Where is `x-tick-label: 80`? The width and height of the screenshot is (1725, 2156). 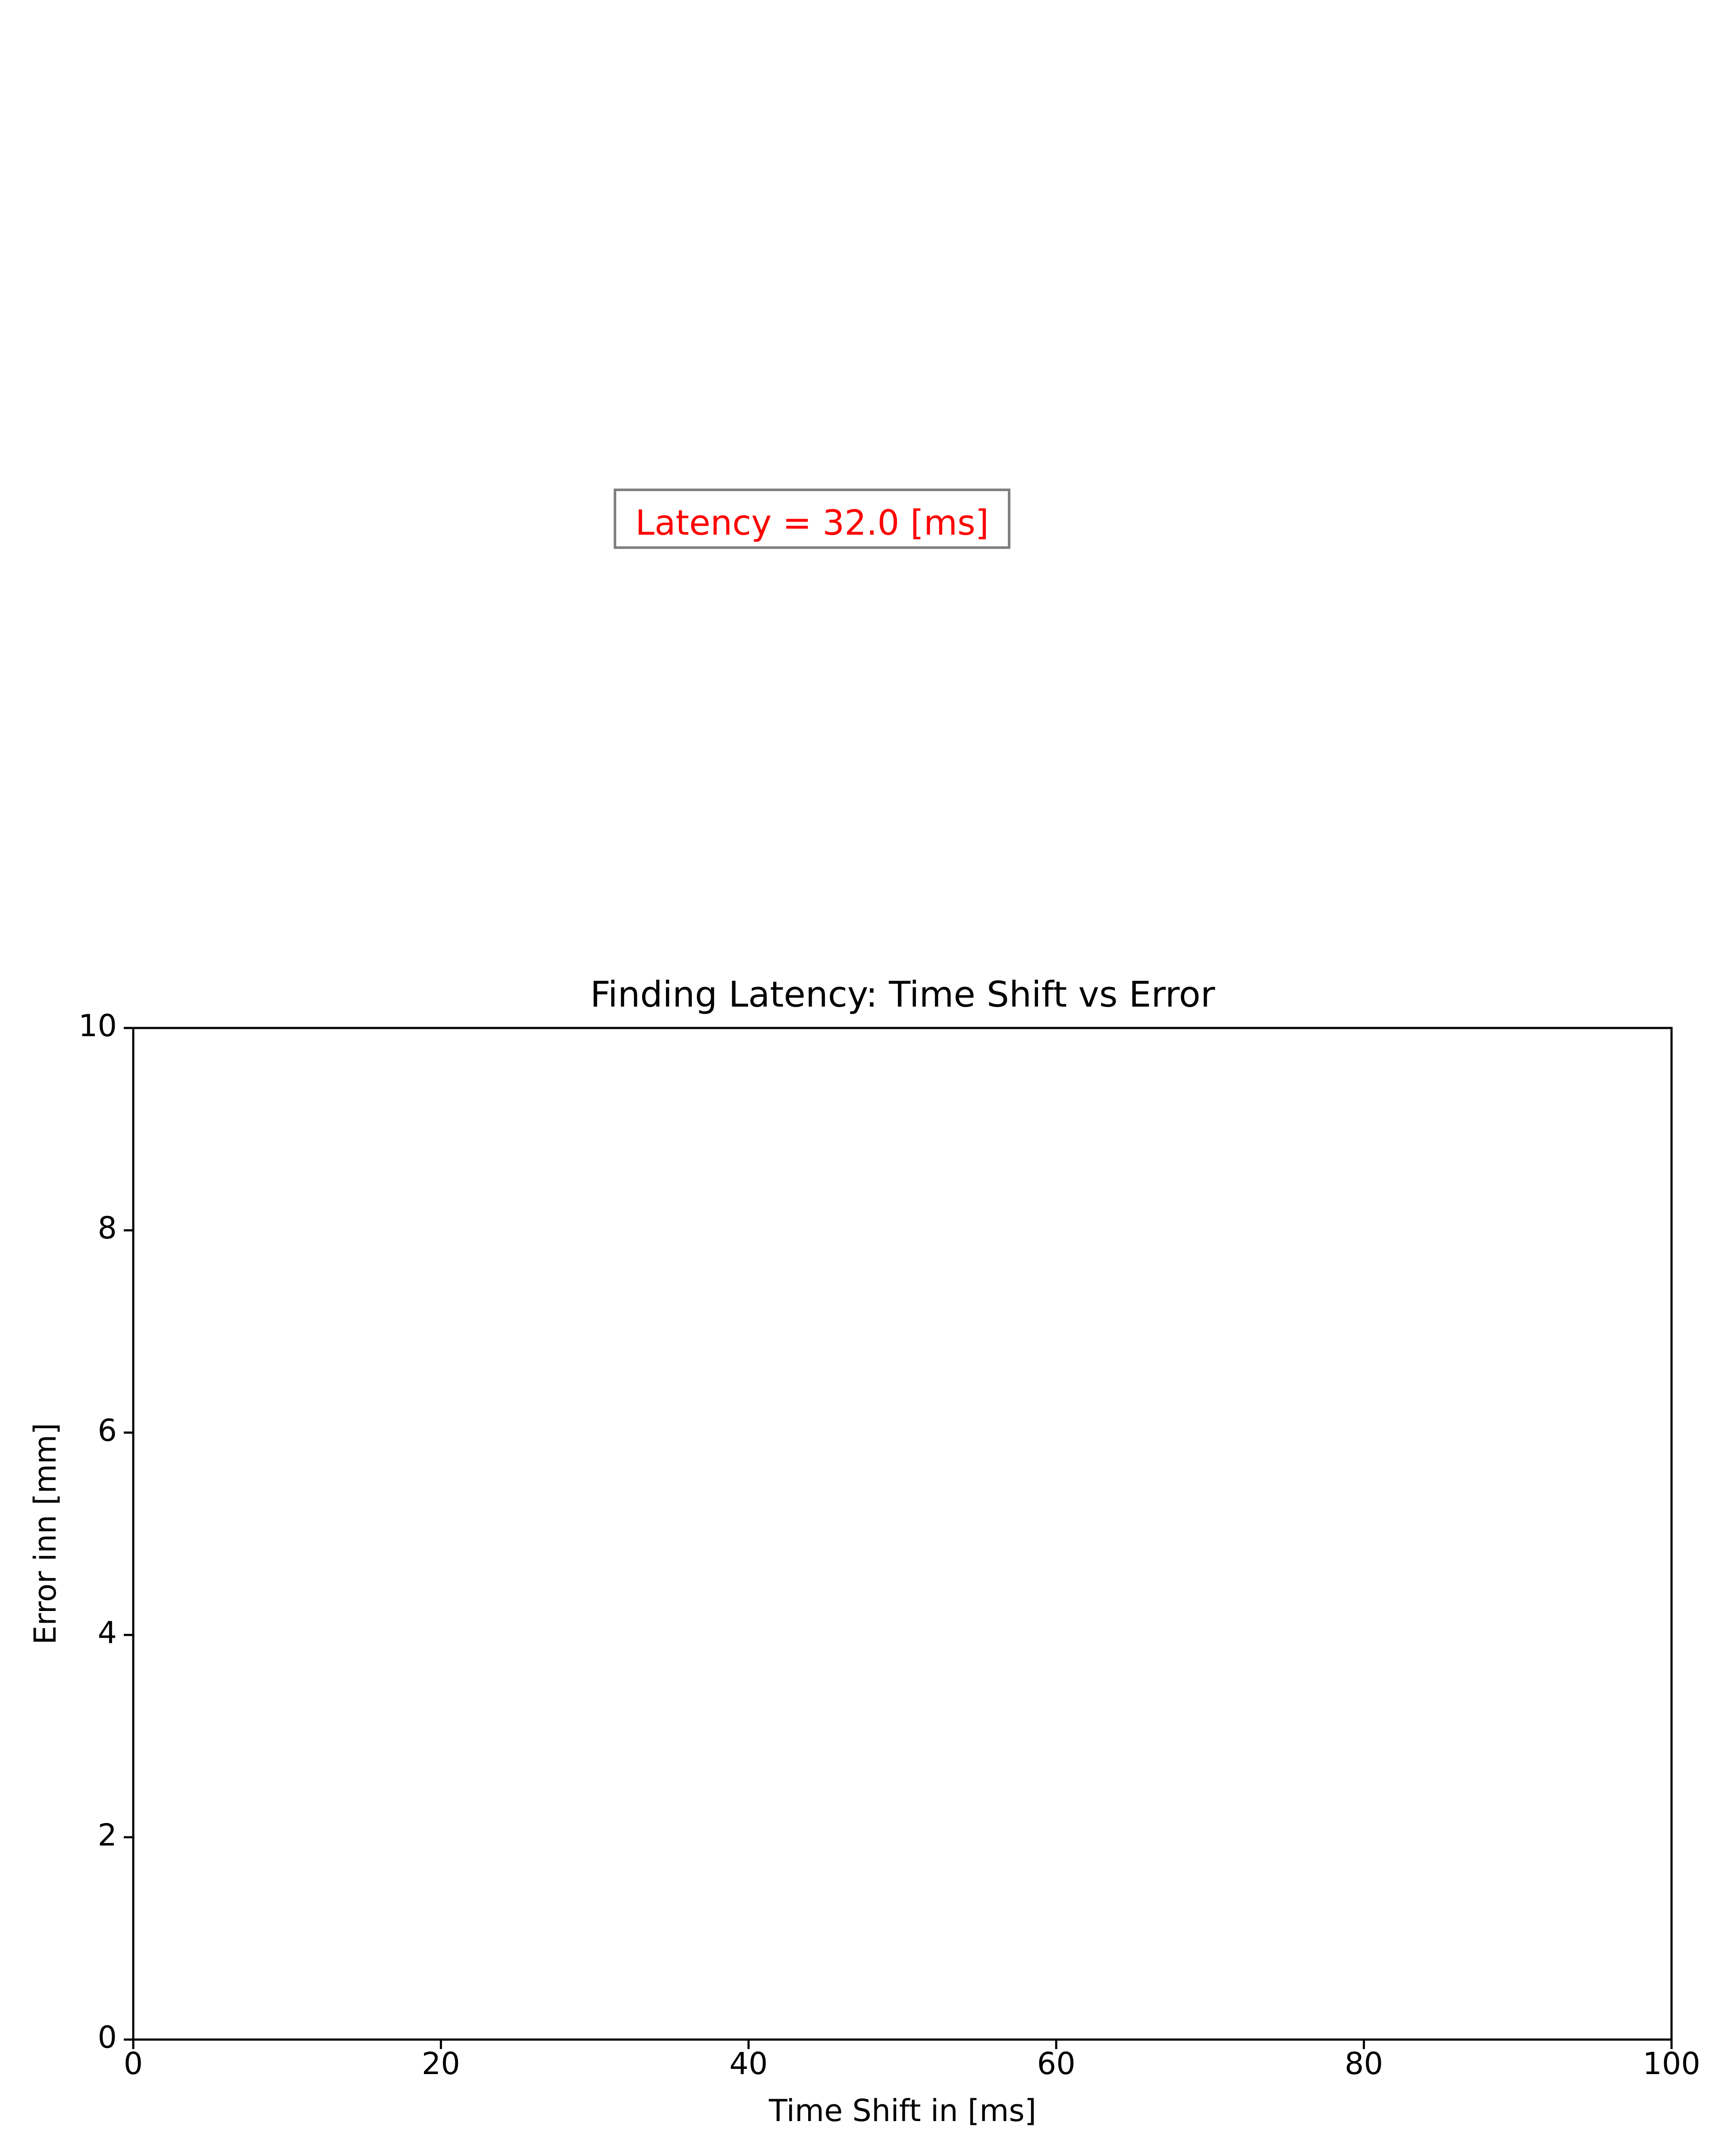
x-tick-label: 80 is located at coordinates (1364, 2063).